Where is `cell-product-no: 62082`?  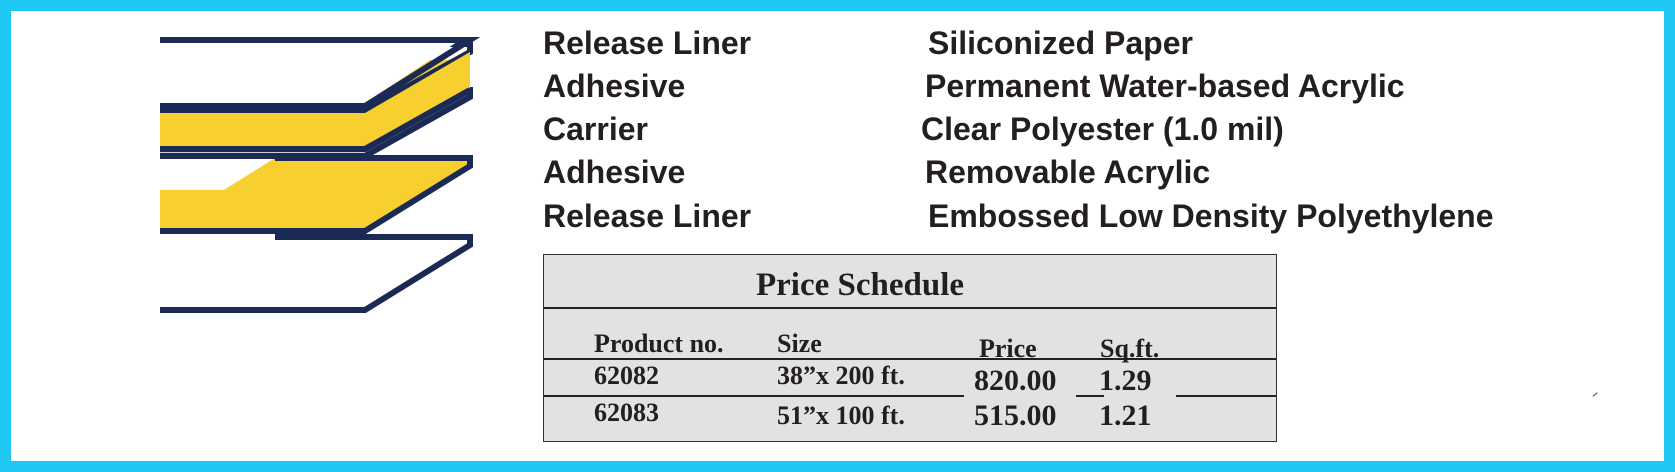 cell-product-no: 62082 is located at coordinates (626, 375).